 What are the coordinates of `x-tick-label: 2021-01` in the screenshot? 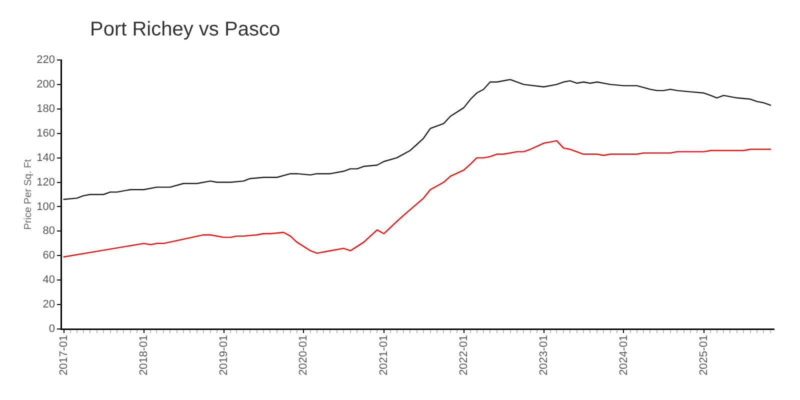 It's located at (384, 355).